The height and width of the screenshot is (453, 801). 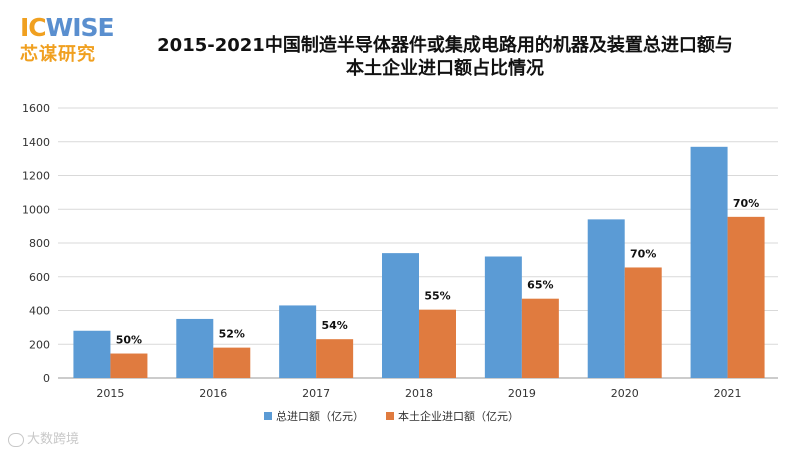 I want to click on x-tick-label: 2015, so click(x=110, y=393).